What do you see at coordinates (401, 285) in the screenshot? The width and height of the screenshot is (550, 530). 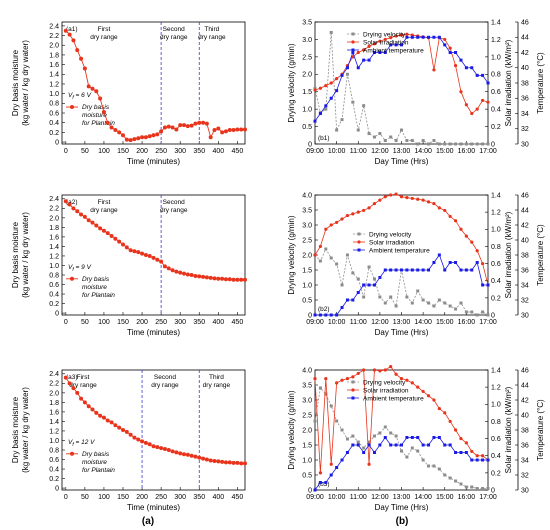 I see `series-ambient-temperature` at bounding box center [401, 285].